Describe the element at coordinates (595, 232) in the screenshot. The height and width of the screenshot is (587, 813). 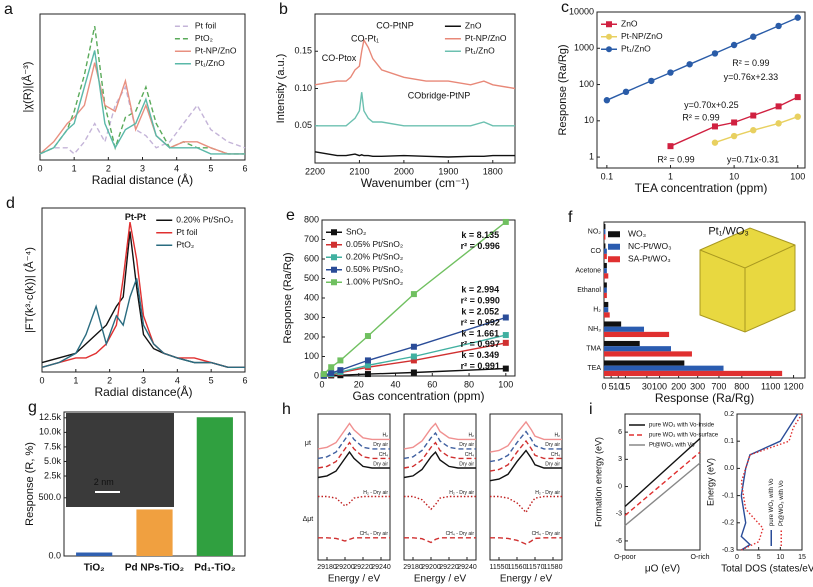
I see `y-tick-label: NO₂` at that location.